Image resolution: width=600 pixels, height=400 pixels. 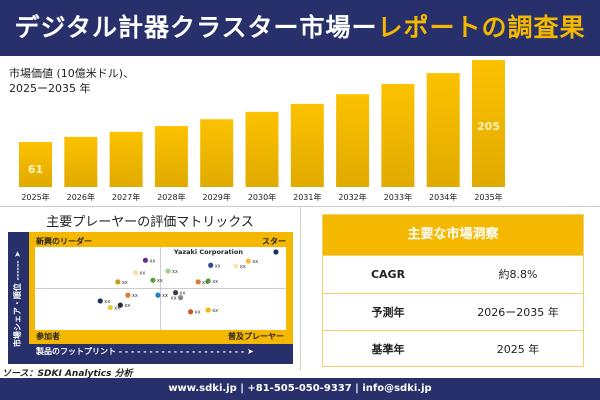 I want to click on x-tick-label: 2026年, so click(x=81, y=197).